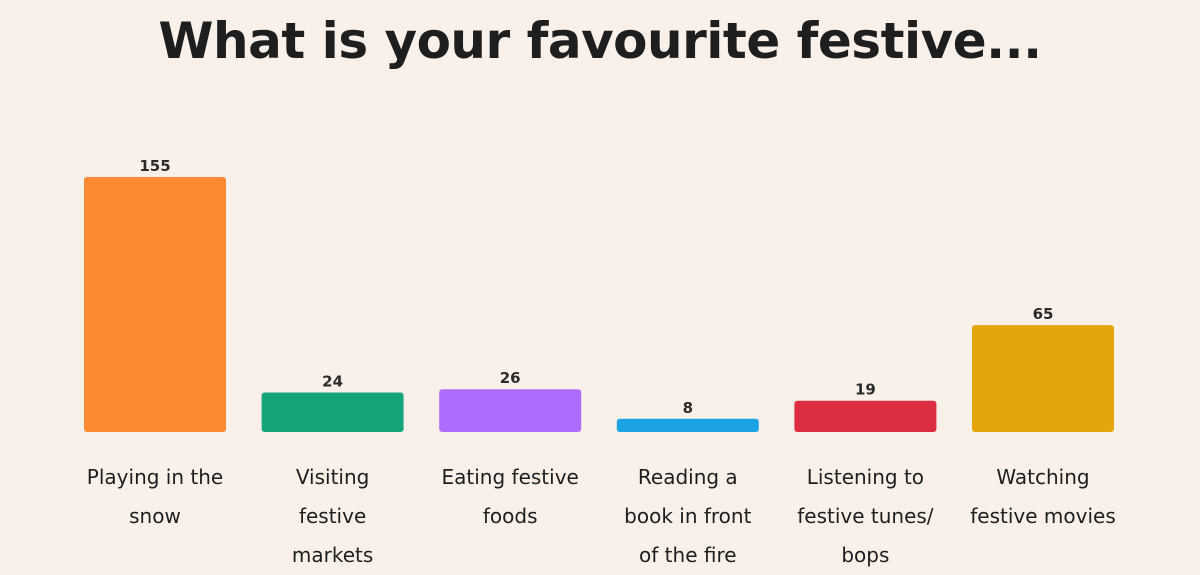  I want to click on bar-value-label-4: 8, so click(688, 408).